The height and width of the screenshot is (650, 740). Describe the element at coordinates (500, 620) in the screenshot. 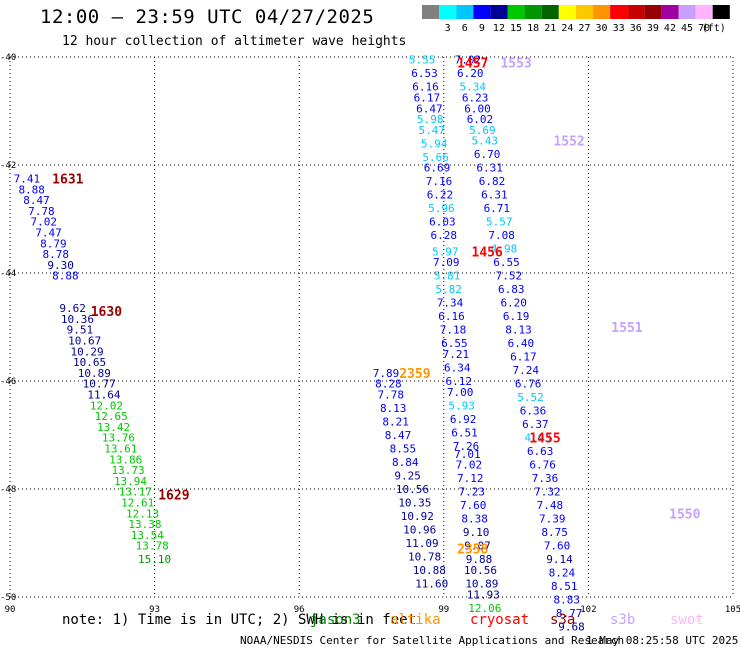

I see `legend-item-cryosat: cryosat` at that location.